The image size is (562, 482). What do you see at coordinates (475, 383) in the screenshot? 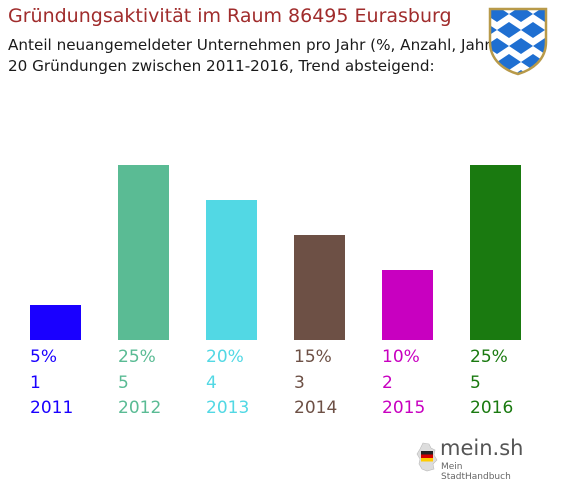
I see `count-label-2016: 5` at bounding box center [475, 383].